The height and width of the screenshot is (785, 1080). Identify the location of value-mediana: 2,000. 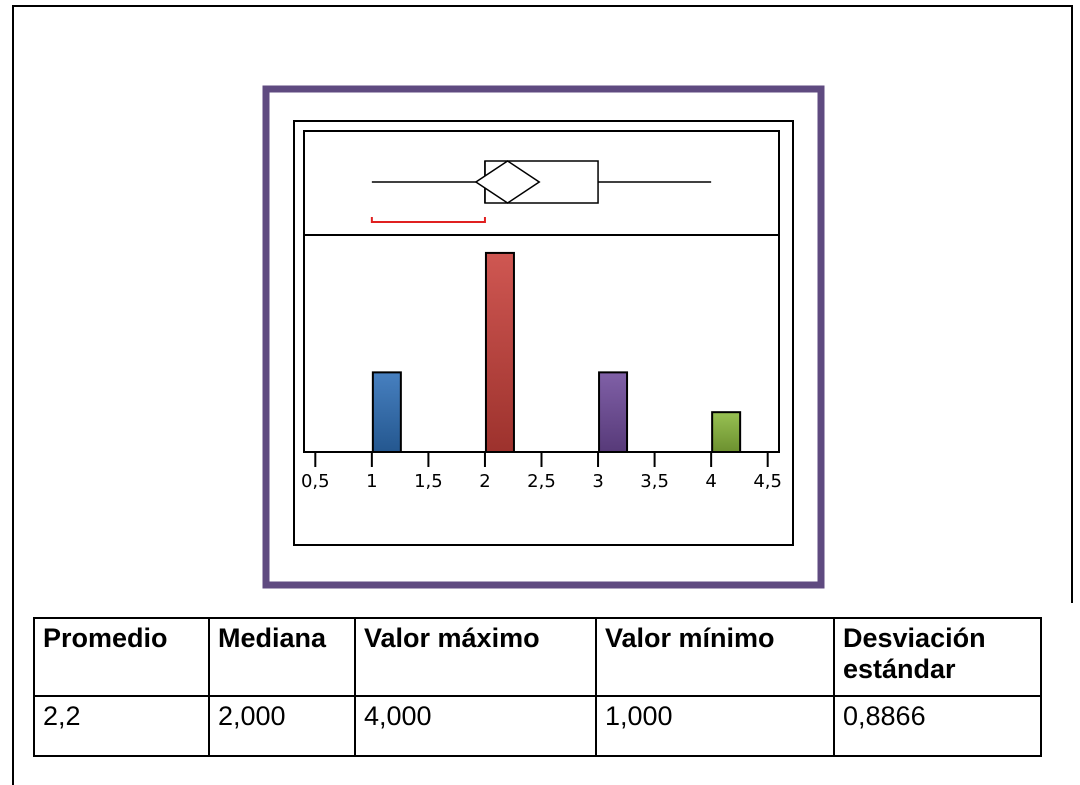
(282, 726).